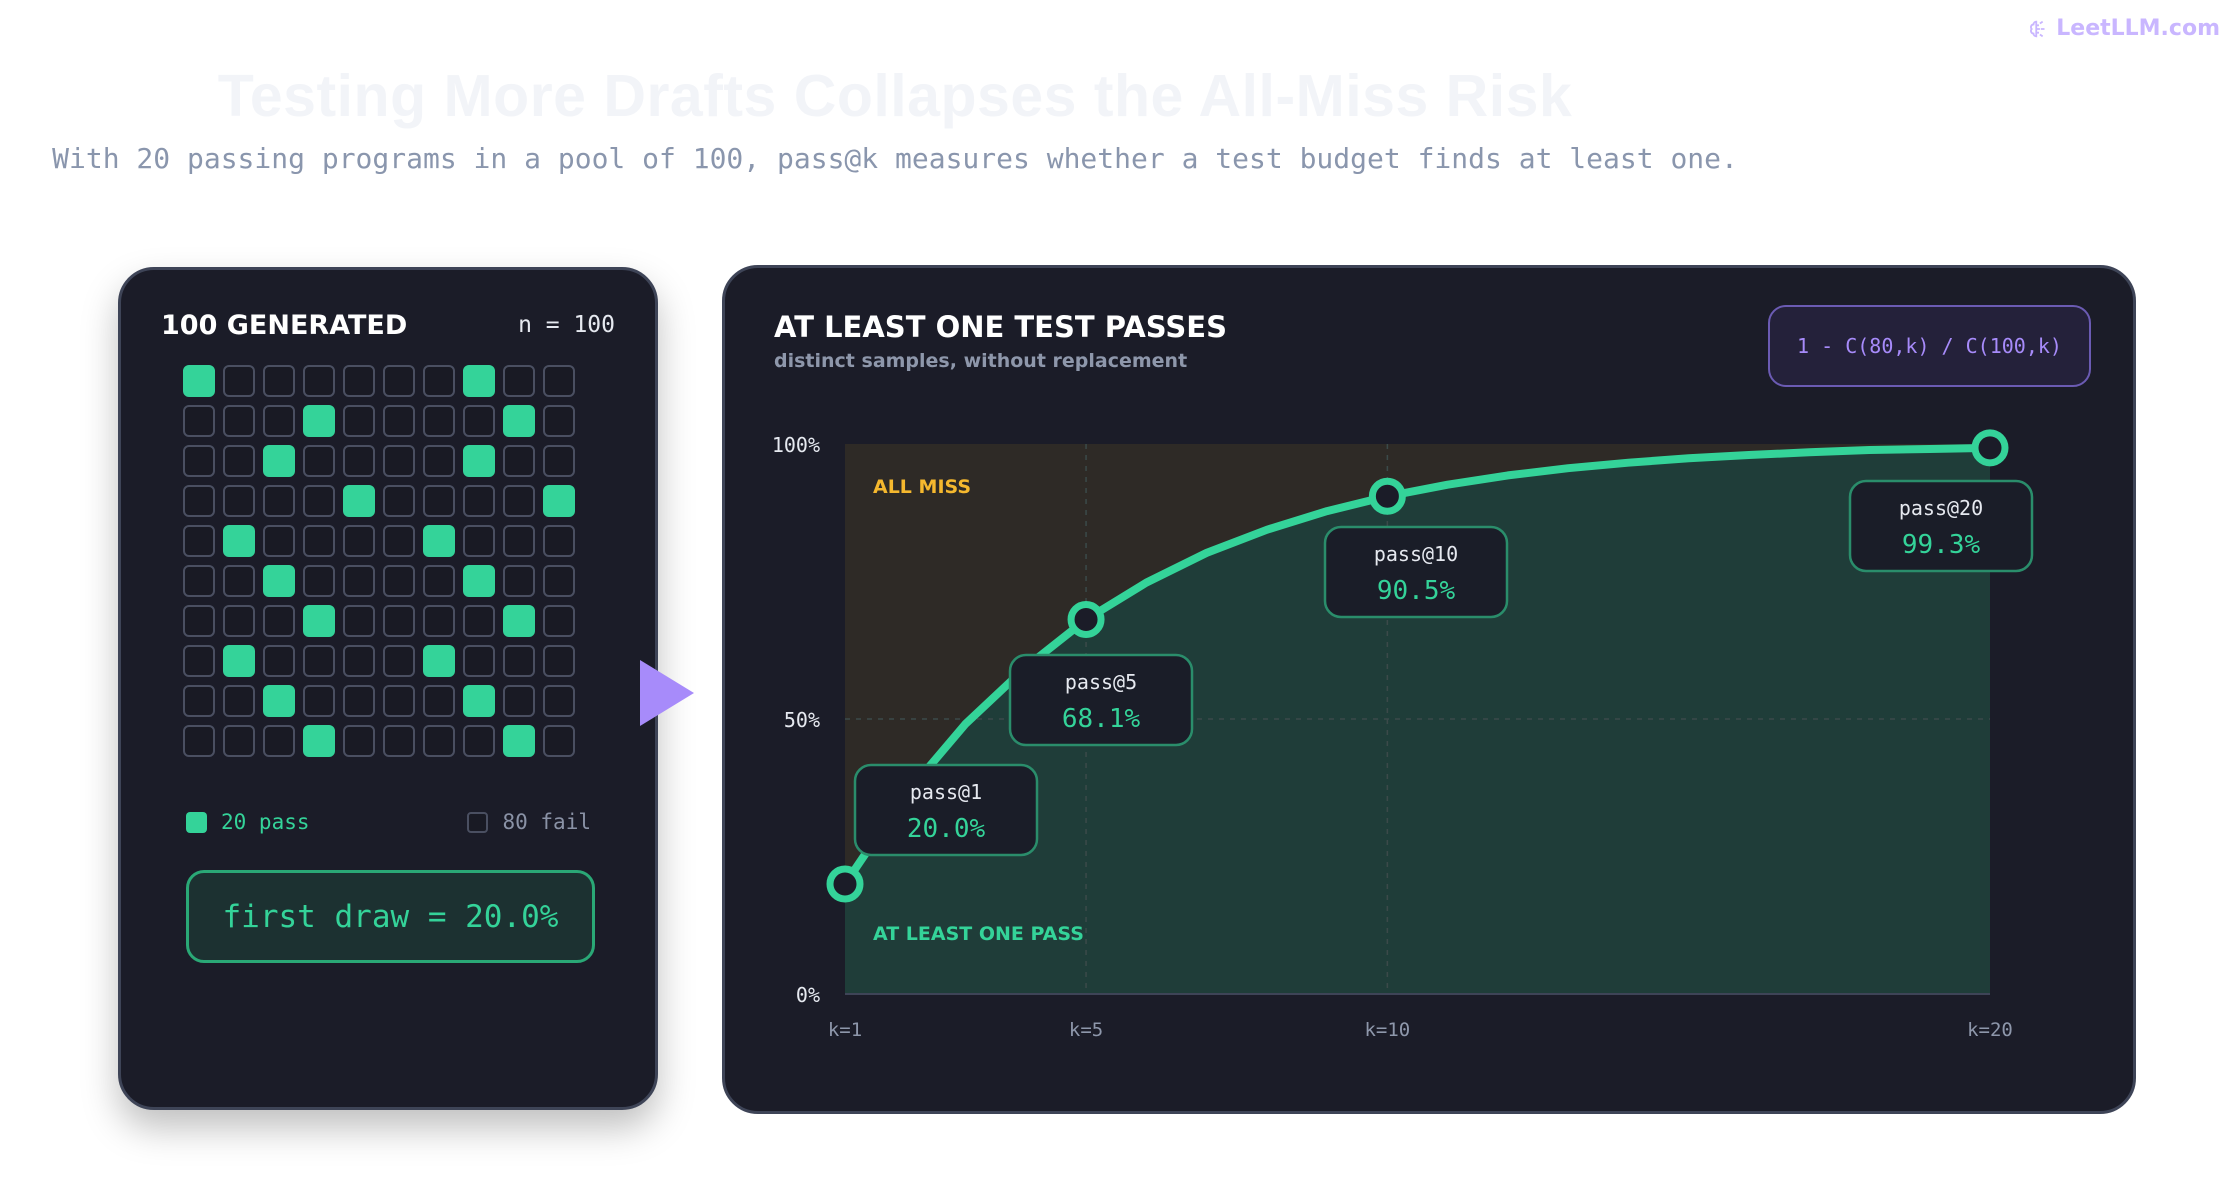  What do you see at coordinates (546, 822) in the screenshot?
I see `legend-fail-label: 80 fail` at bounding box center [546, 822].